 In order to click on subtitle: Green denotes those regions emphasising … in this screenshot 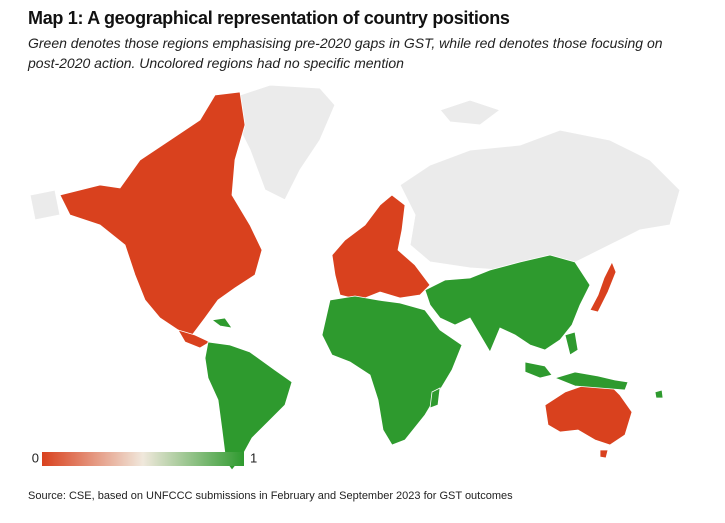, I will do `click(345, 53)`.